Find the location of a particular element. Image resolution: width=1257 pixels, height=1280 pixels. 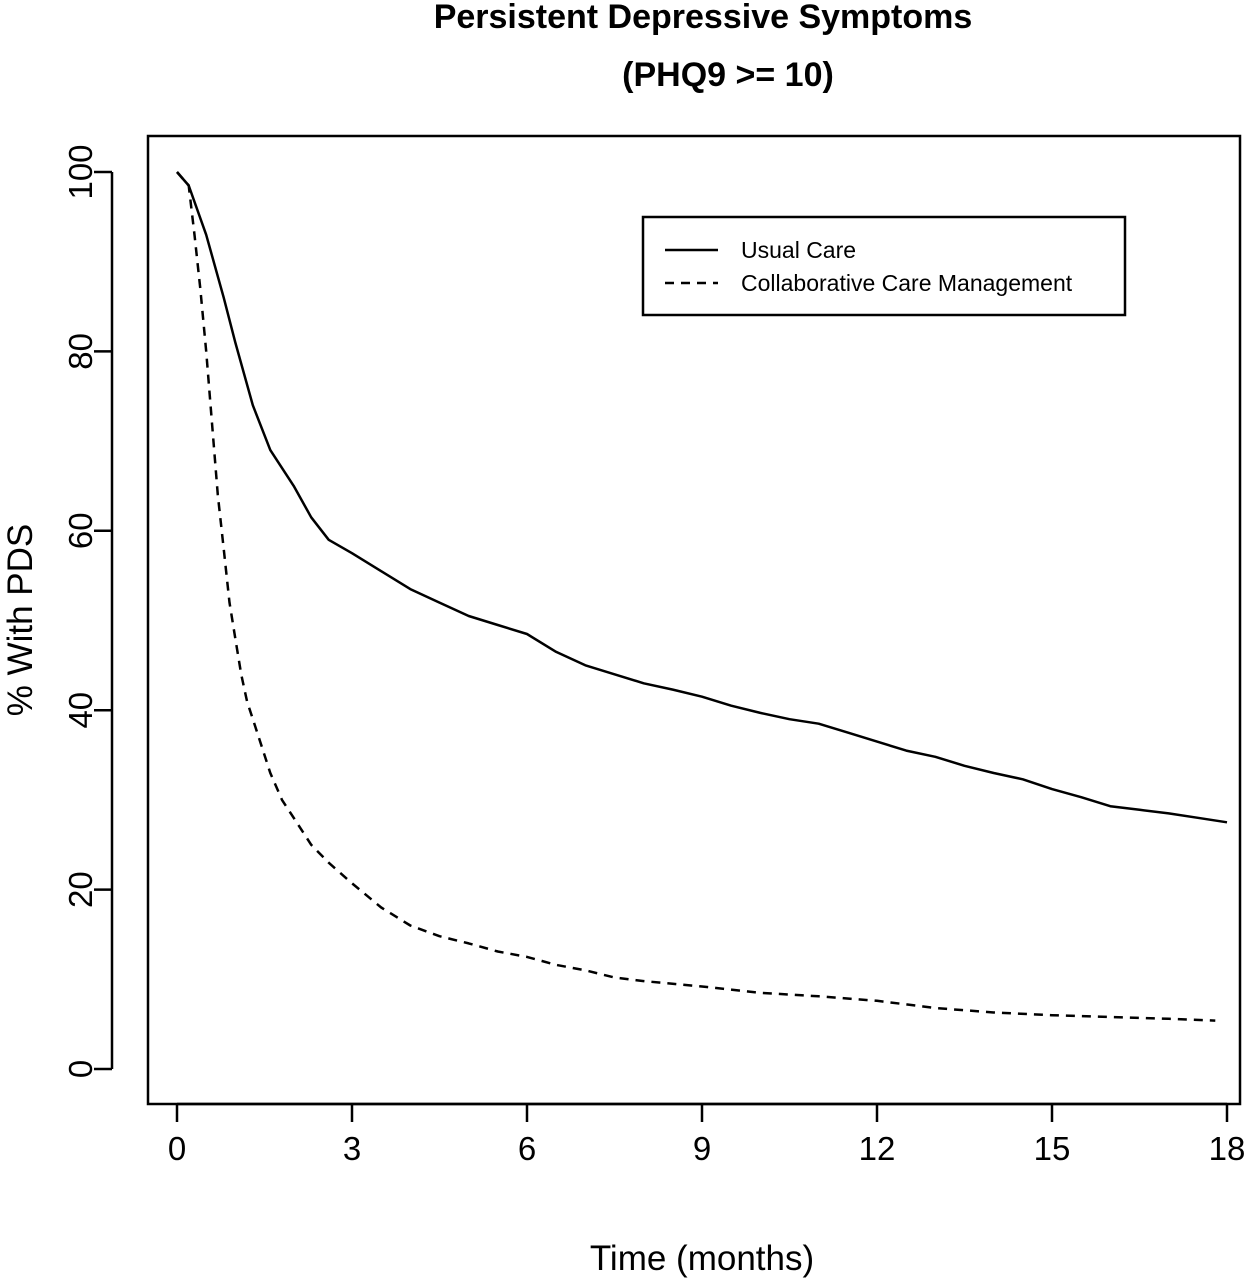

y-axis: 0 20 40 60 80 100 is located at coordinates (88, 611).